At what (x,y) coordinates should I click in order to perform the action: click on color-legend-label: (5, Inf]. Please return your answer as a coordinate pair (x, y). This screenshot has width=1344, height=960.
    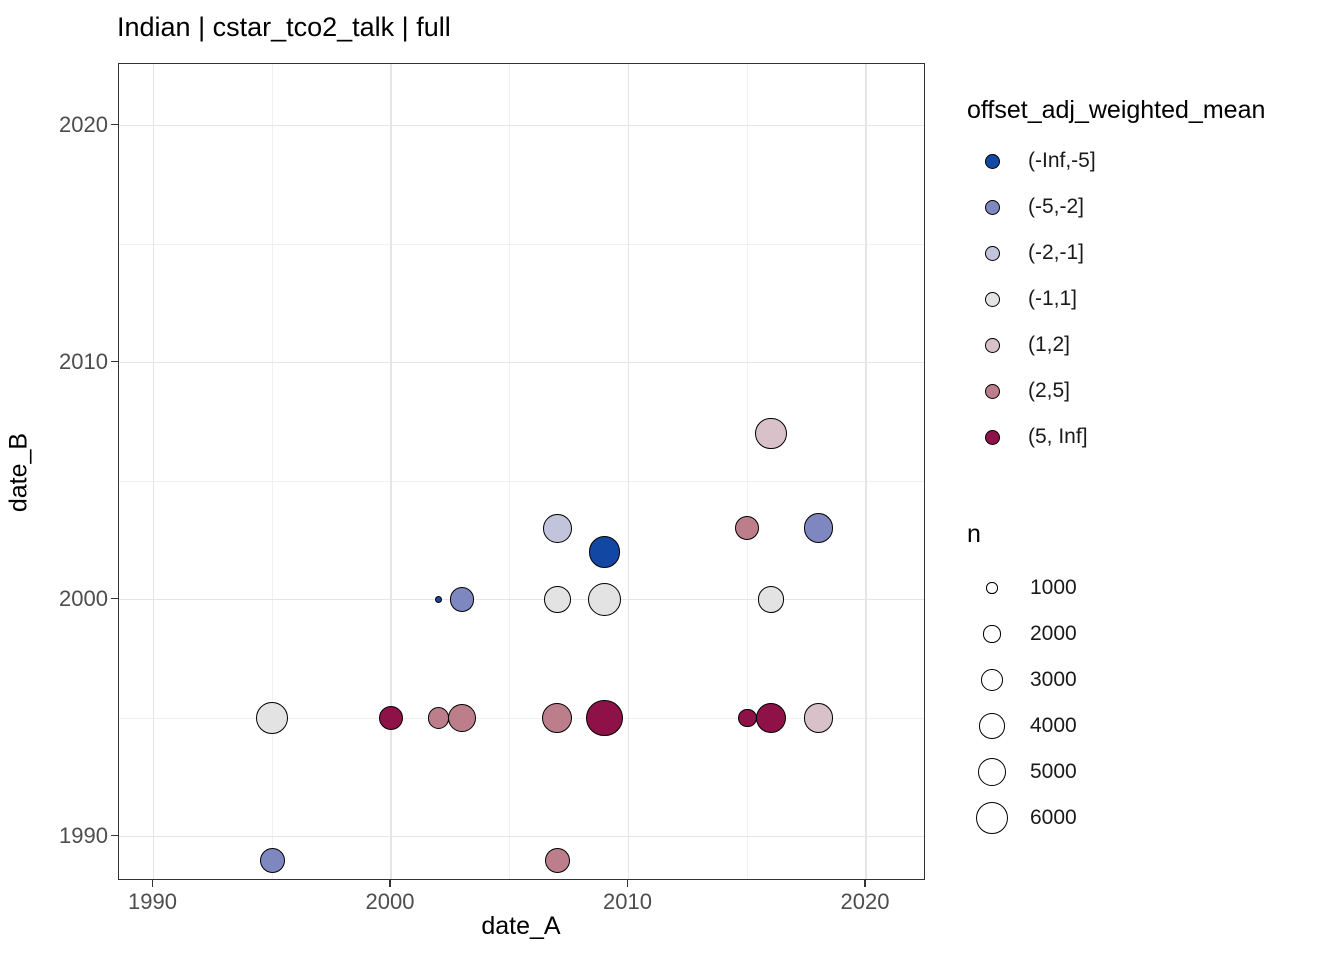
    Looking at the image, I should click on (1058, 436).